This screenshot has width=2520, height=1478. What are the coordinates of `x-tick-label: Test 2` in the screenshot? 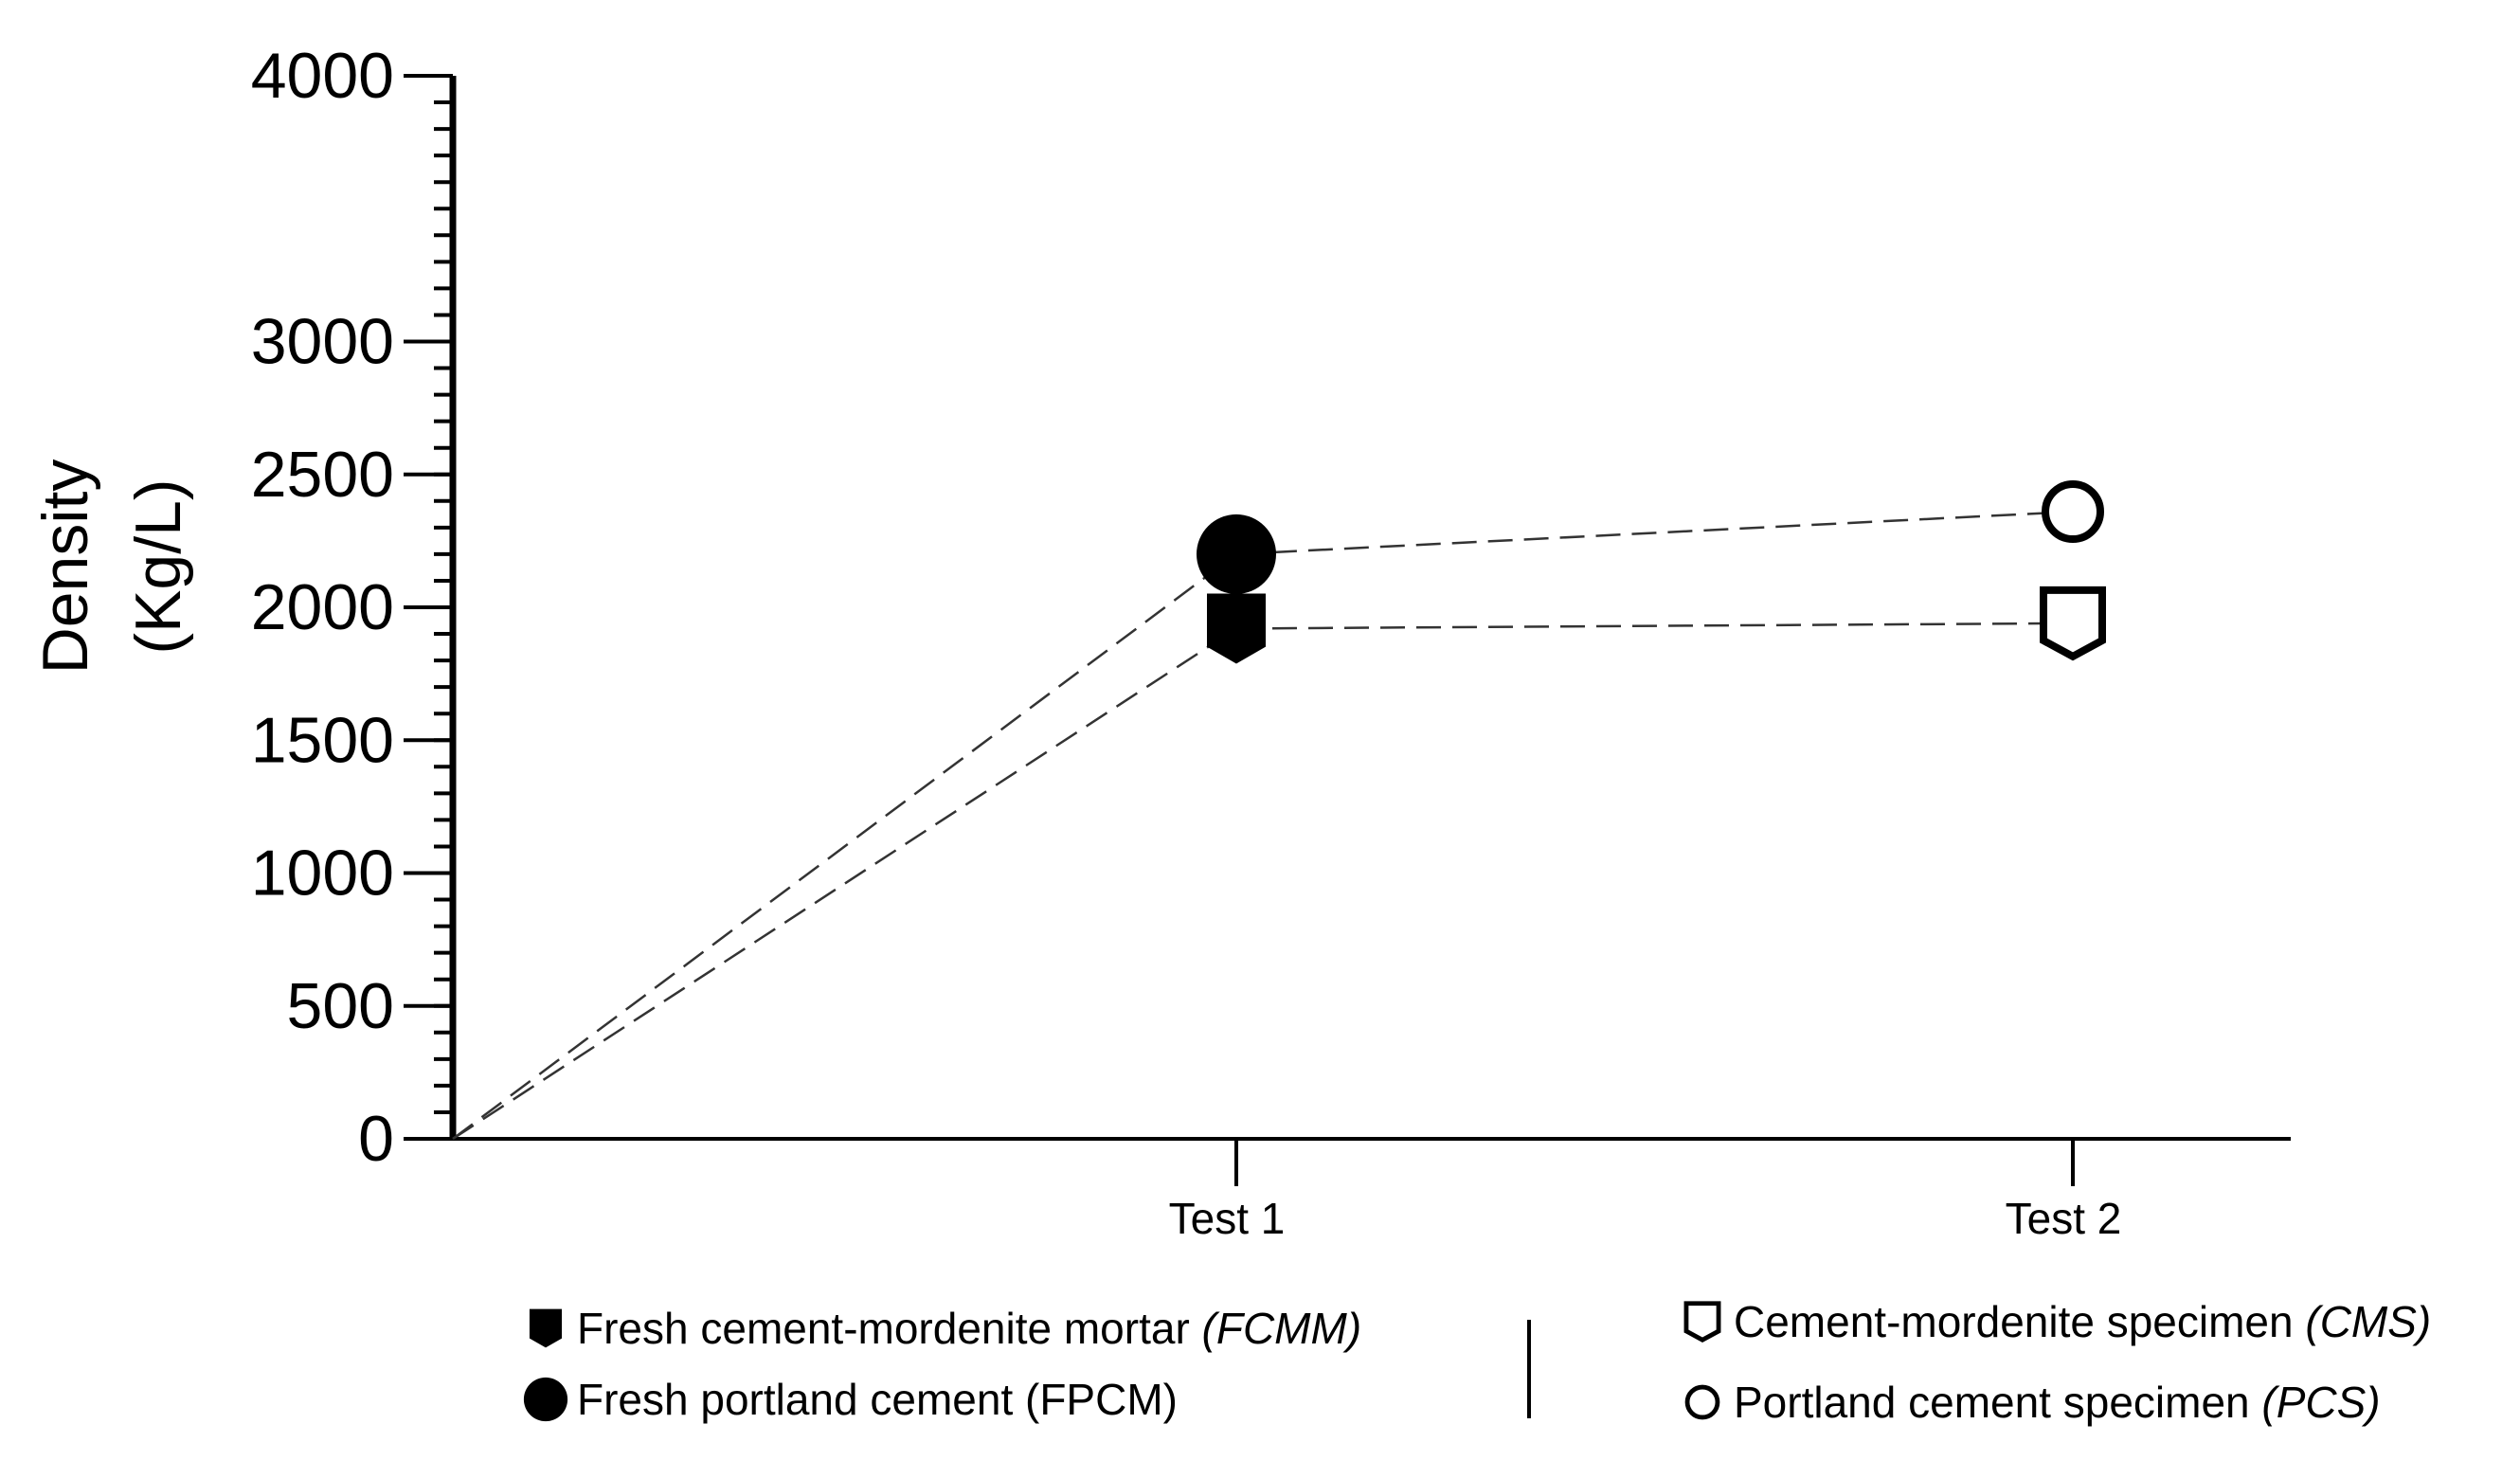 It's located at (2064, 1218).